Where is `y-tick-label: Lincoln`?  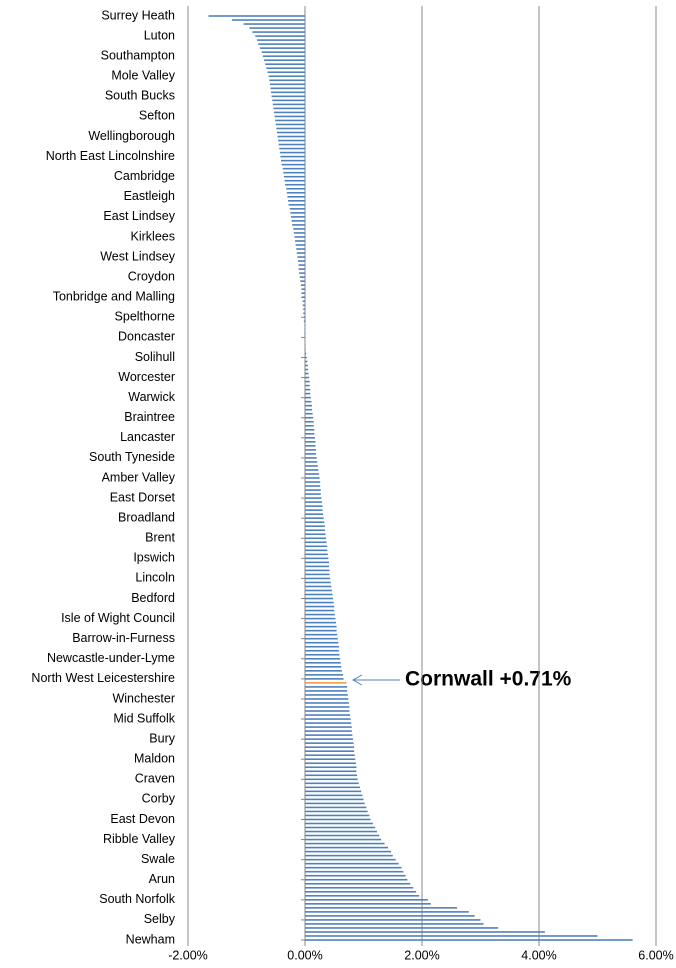
y-tick-label: Lincoln is located at coordinates (155, 578).